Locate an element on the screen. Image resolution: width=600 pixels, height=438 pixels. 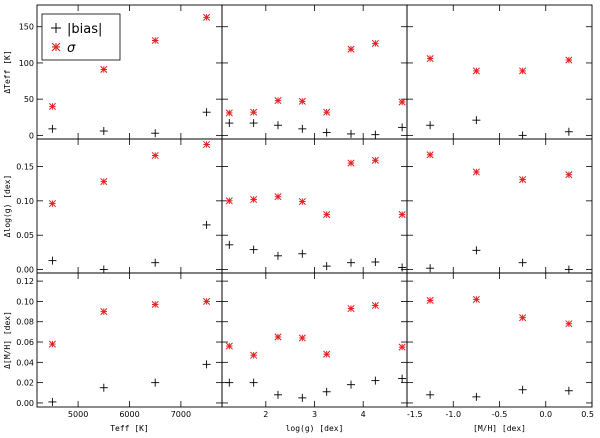
legend-frame is located at coordinates (81, 37).